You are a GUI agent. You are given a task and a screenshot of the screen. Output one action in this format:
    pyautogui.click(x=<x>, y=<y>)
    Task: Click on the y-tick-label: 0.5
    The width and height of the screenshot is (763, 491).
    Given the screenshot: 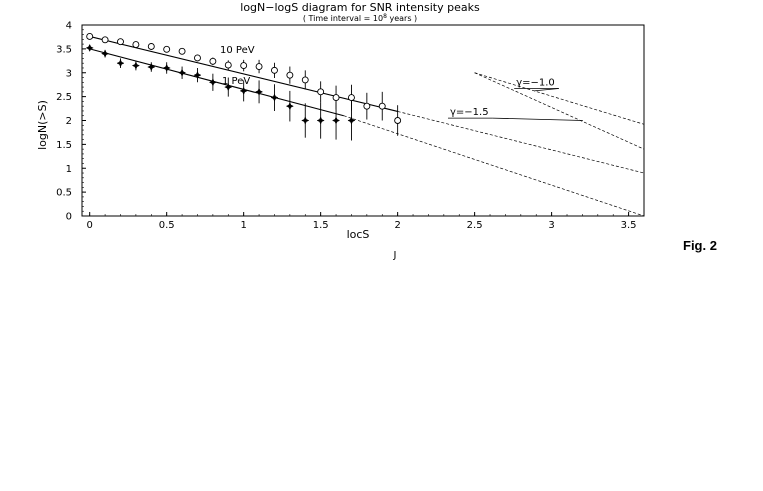 What is the action you would take?
    pyautogui.click(x=64, y=193)
    